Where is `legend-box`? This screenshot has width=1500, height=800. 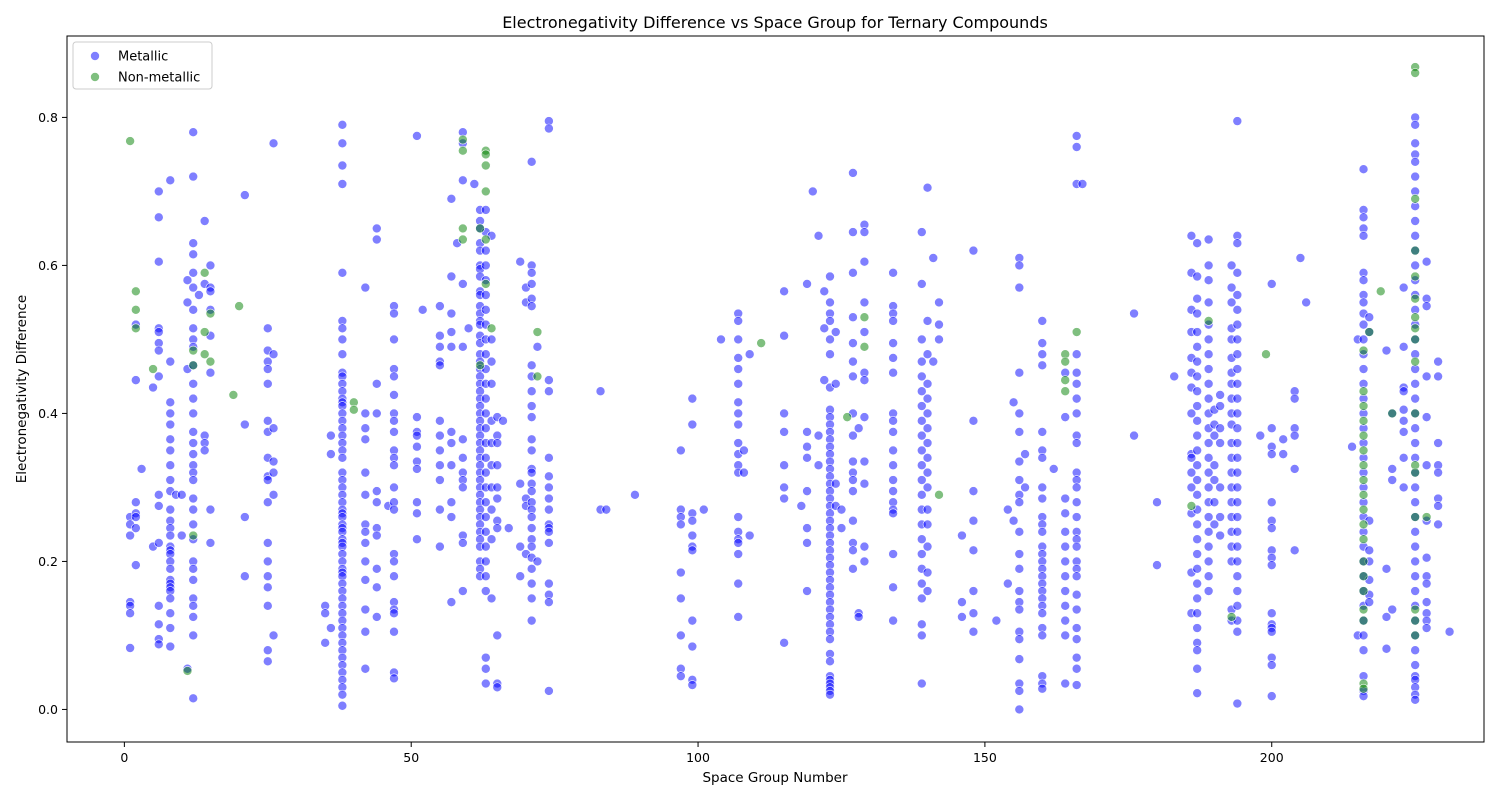
legend-box is located at coordinates (142, 65).